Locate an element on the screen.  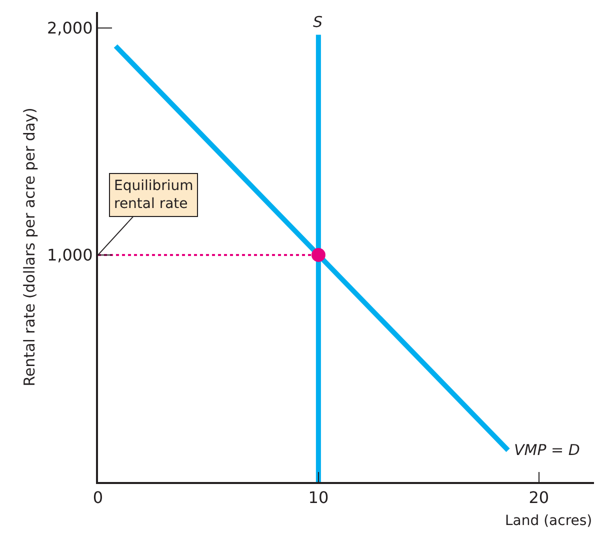
x-axis-title: Land (acres) is located at coordinates (548, 521).